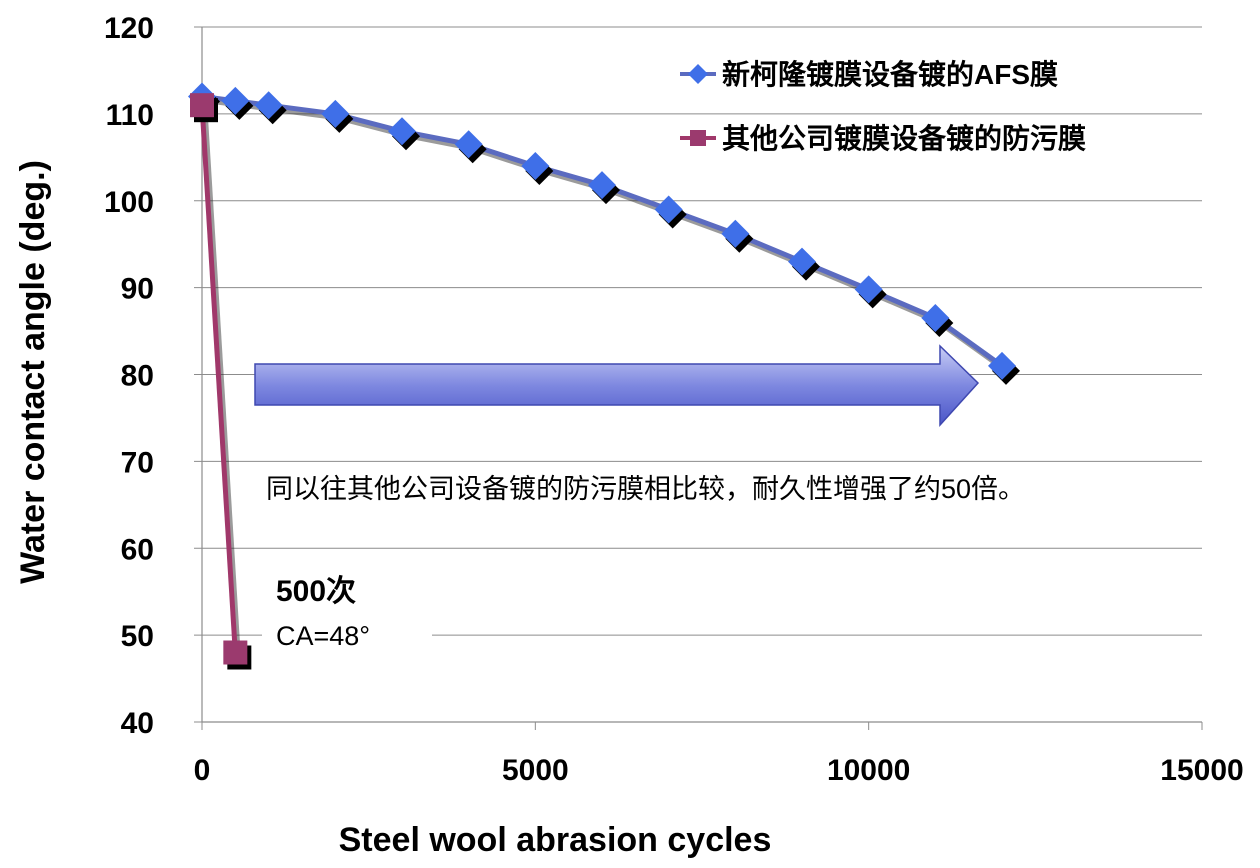 This screenshot has width=1260, height=868. Describe the element at coordinates (221, 383) in the screenshot. I see `series-1-line-shadow` at that location.